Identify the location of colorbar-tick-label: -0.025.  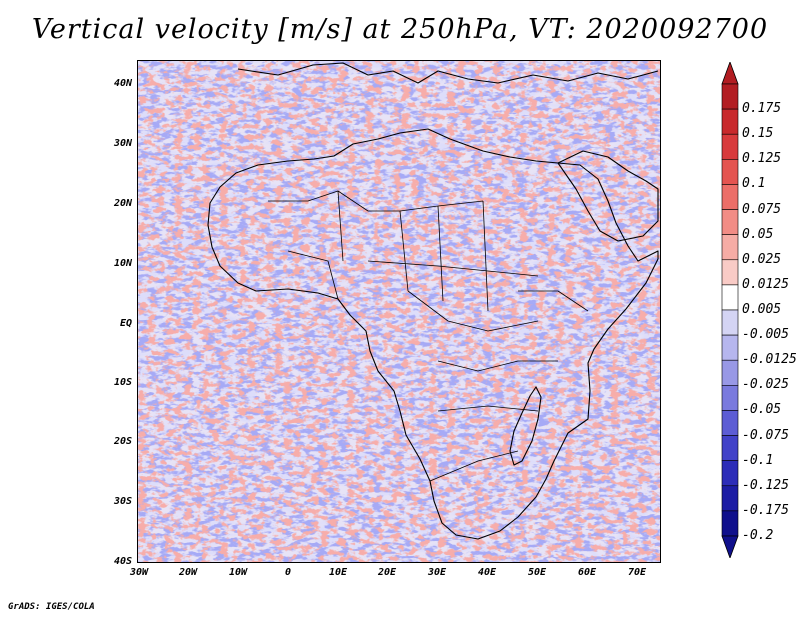
(765, 385).